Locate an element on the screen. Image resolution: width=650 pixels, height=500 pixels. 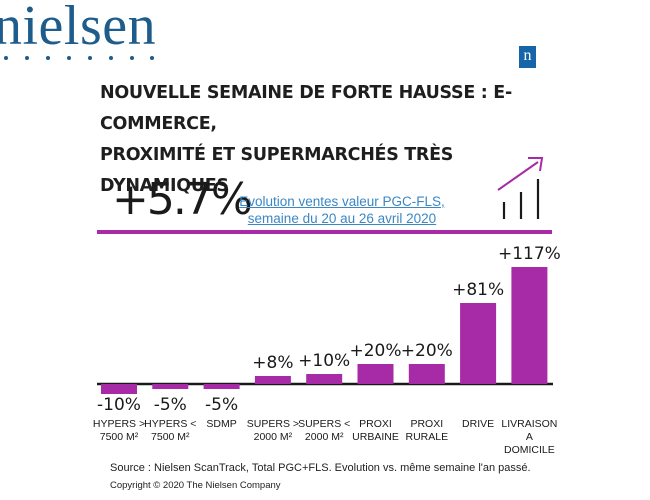
logo-dots is located at coordinates (79, 59).